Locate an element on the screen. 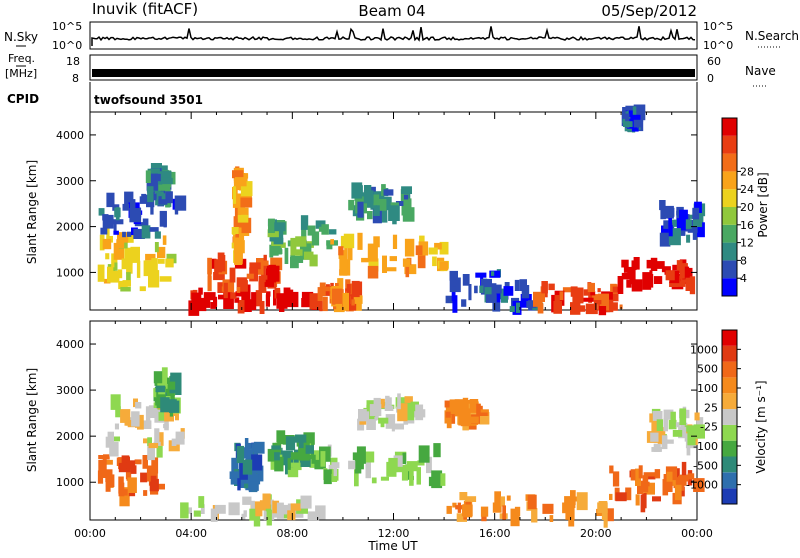 This screenshot has width=800, height=558. nsearch-label: N.Search is located at coordinates (772, 36).